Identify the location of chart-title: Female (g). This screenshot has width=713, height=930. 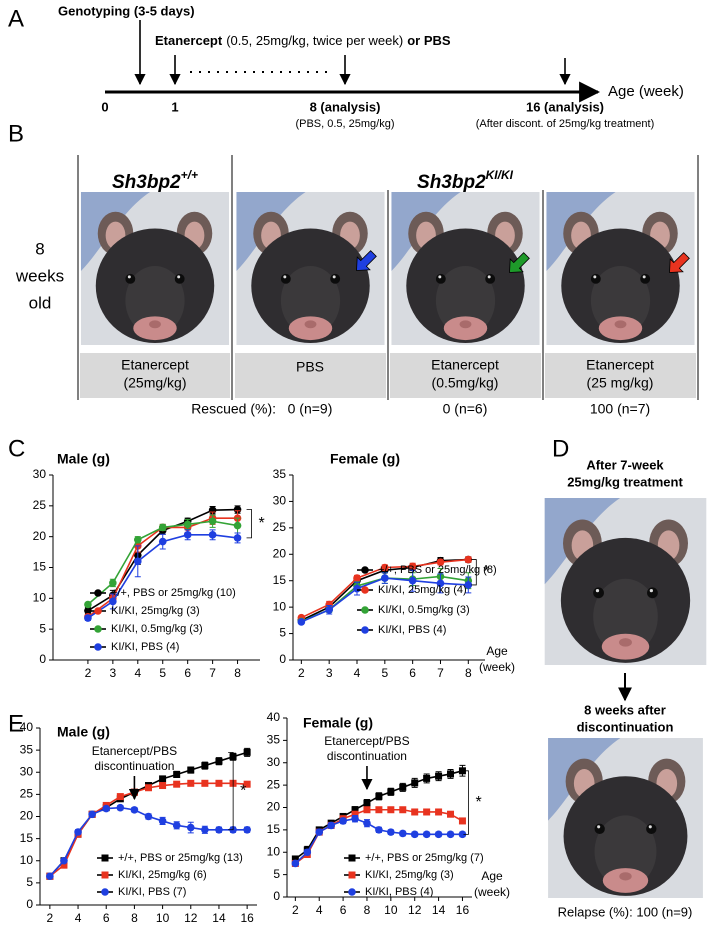
(365, 459).